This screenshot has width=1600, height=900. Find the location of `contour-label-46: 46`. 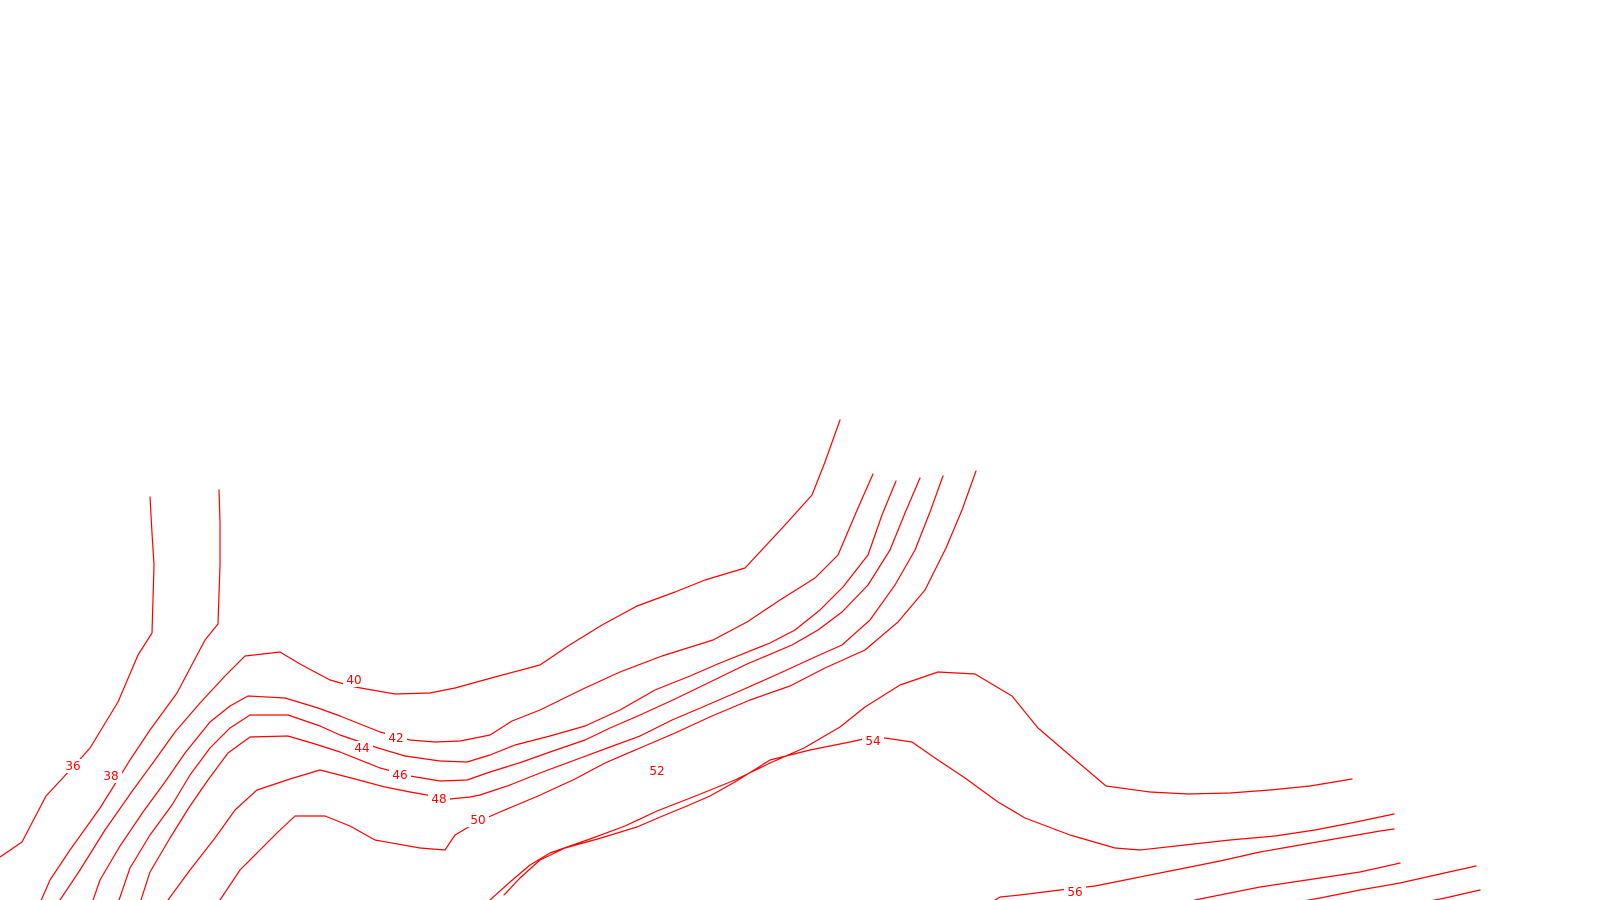

contour-label-46: 46 is located at coordinates (400, 775).